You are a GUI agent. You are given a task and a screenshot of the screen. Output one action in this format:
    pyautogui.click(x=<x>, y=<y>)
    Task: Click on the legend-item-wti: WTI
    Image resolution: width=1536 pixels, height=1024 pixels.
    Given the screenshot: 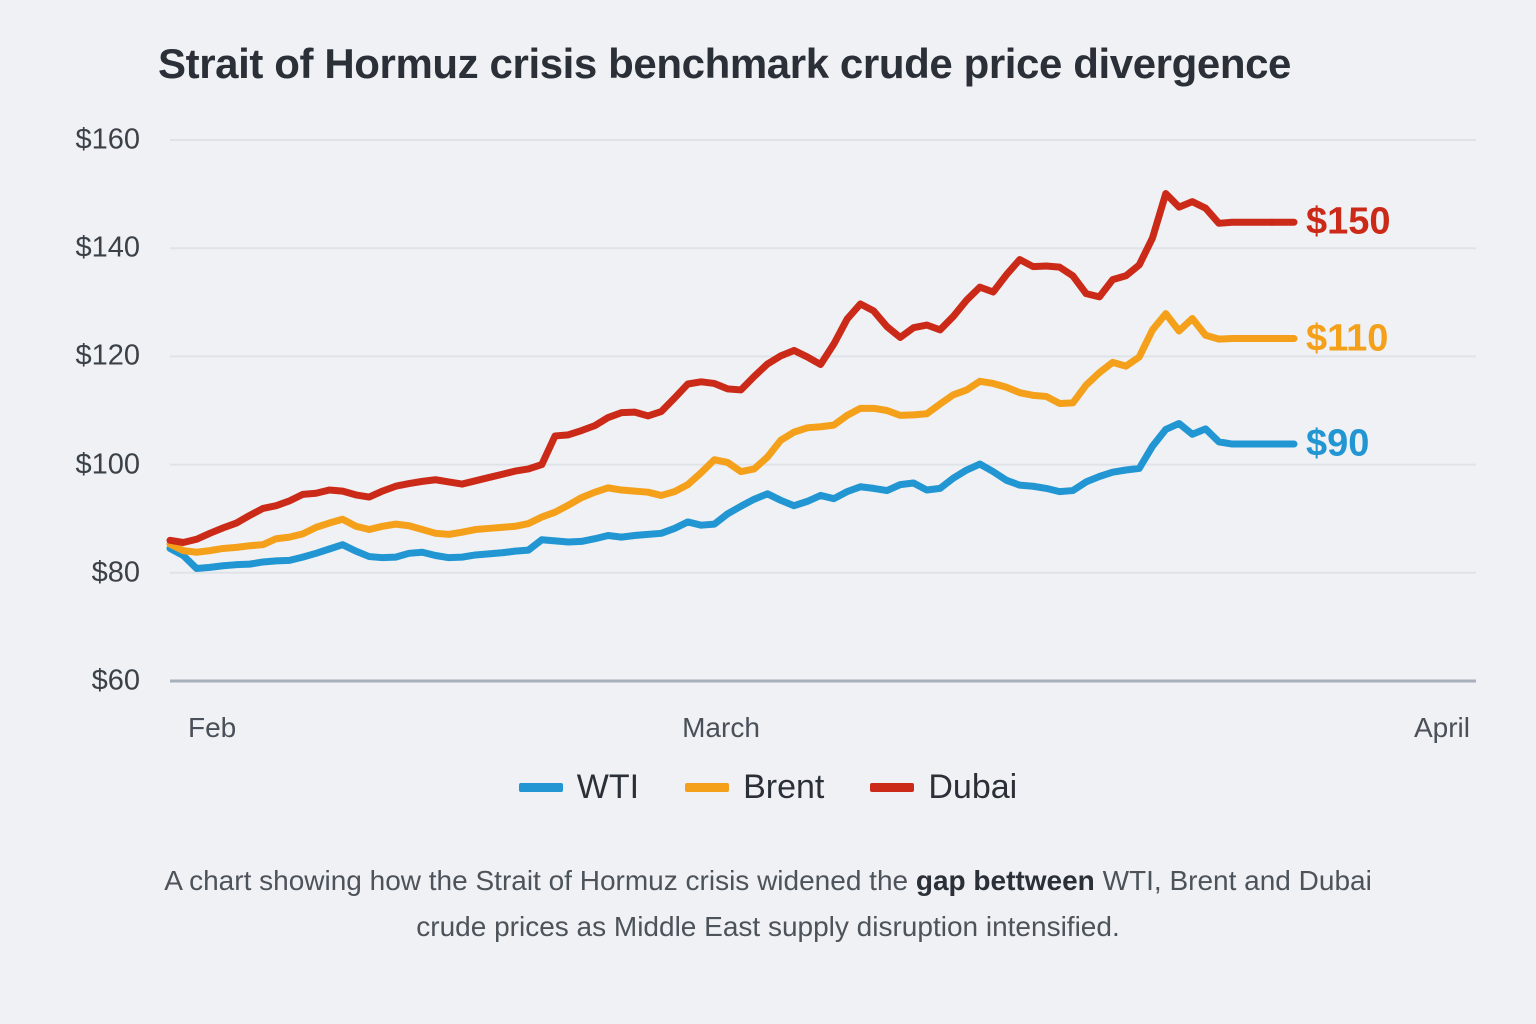 What is the action you would take?
    pyautogui.click(x=579, y=787)
    